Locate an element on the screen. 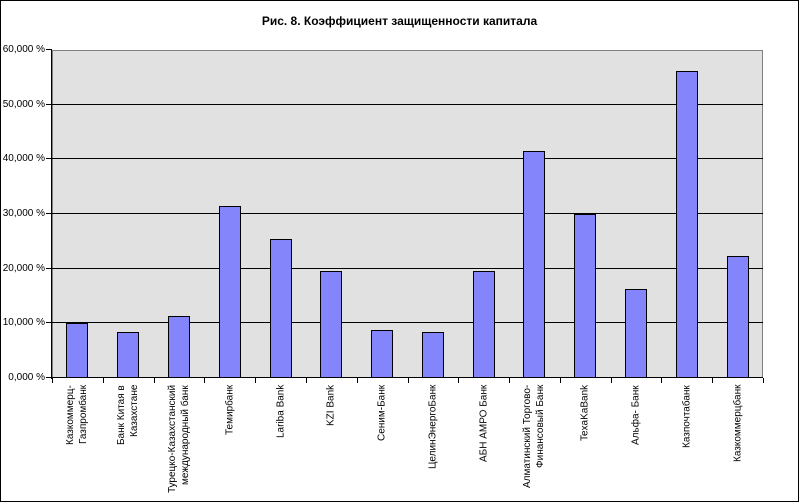  x-axis-label: Турецко-Казахстанский международный банк is located at coordinates (178, 439).